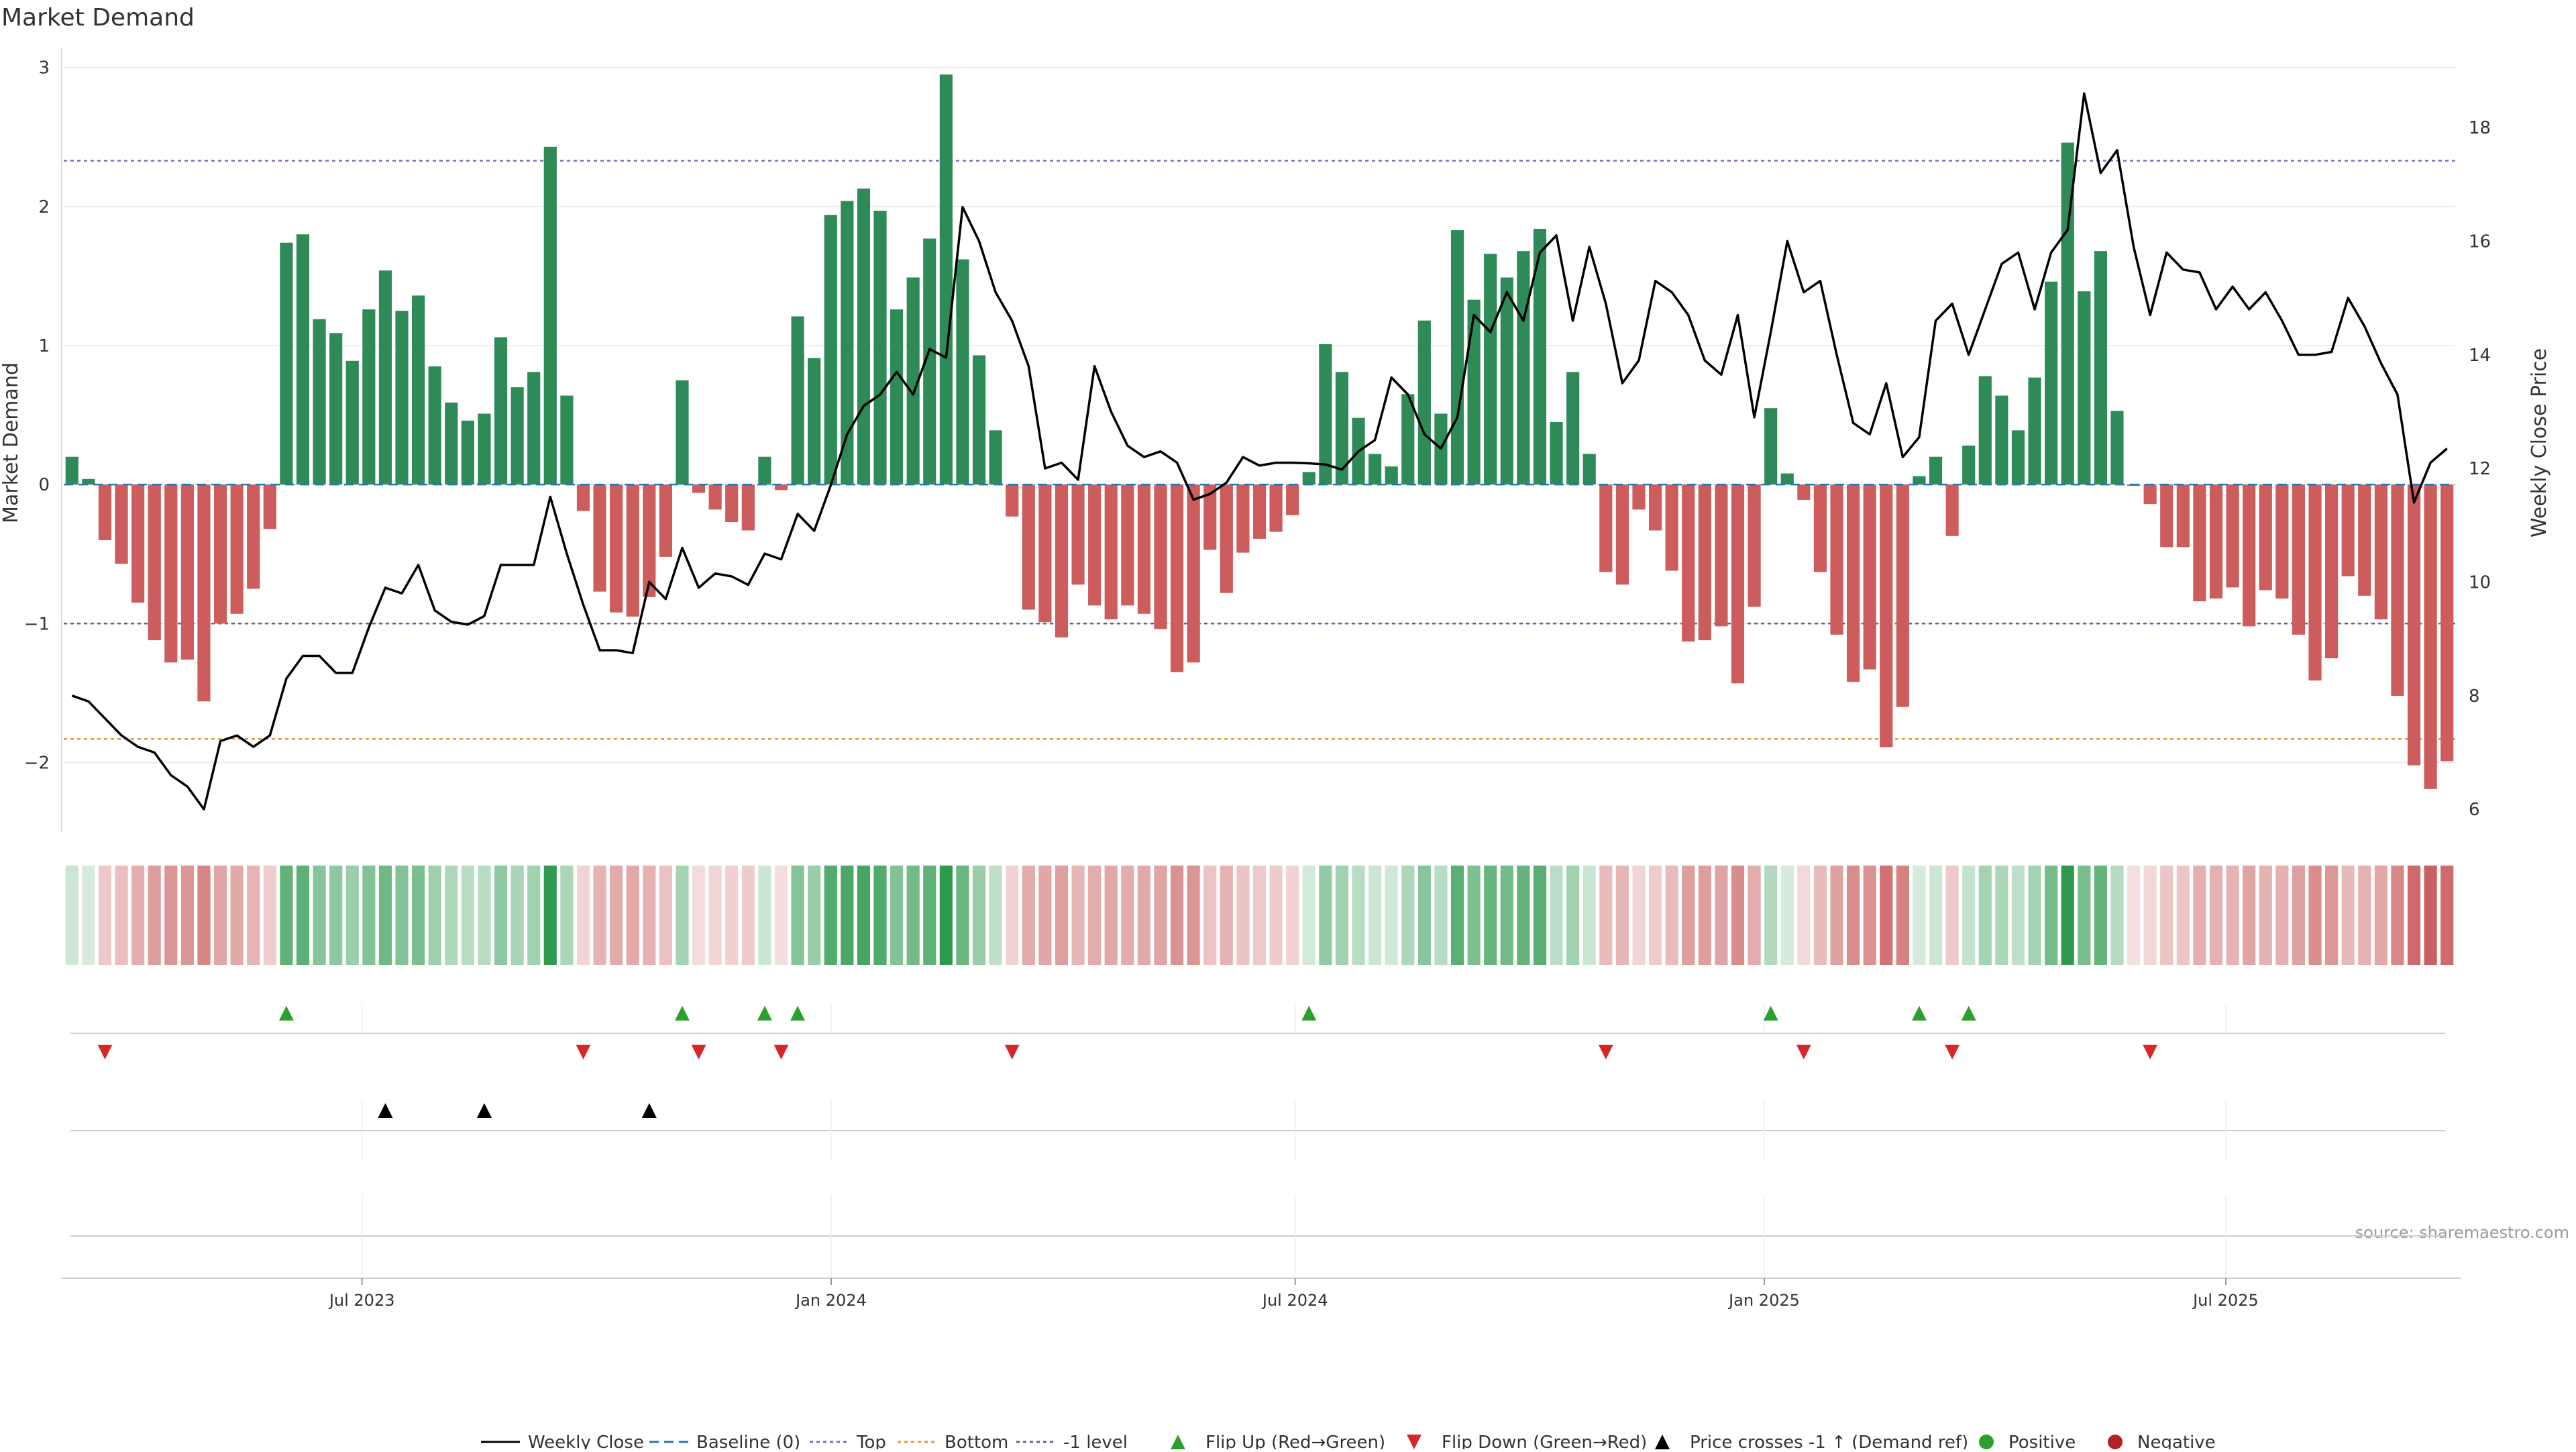 The width and height of the screenshot is (2576, 1452). Describe the element at coordinates (1763, 1301) in the screenshot. I see `x-tick-label: Jan 2025` at that location.